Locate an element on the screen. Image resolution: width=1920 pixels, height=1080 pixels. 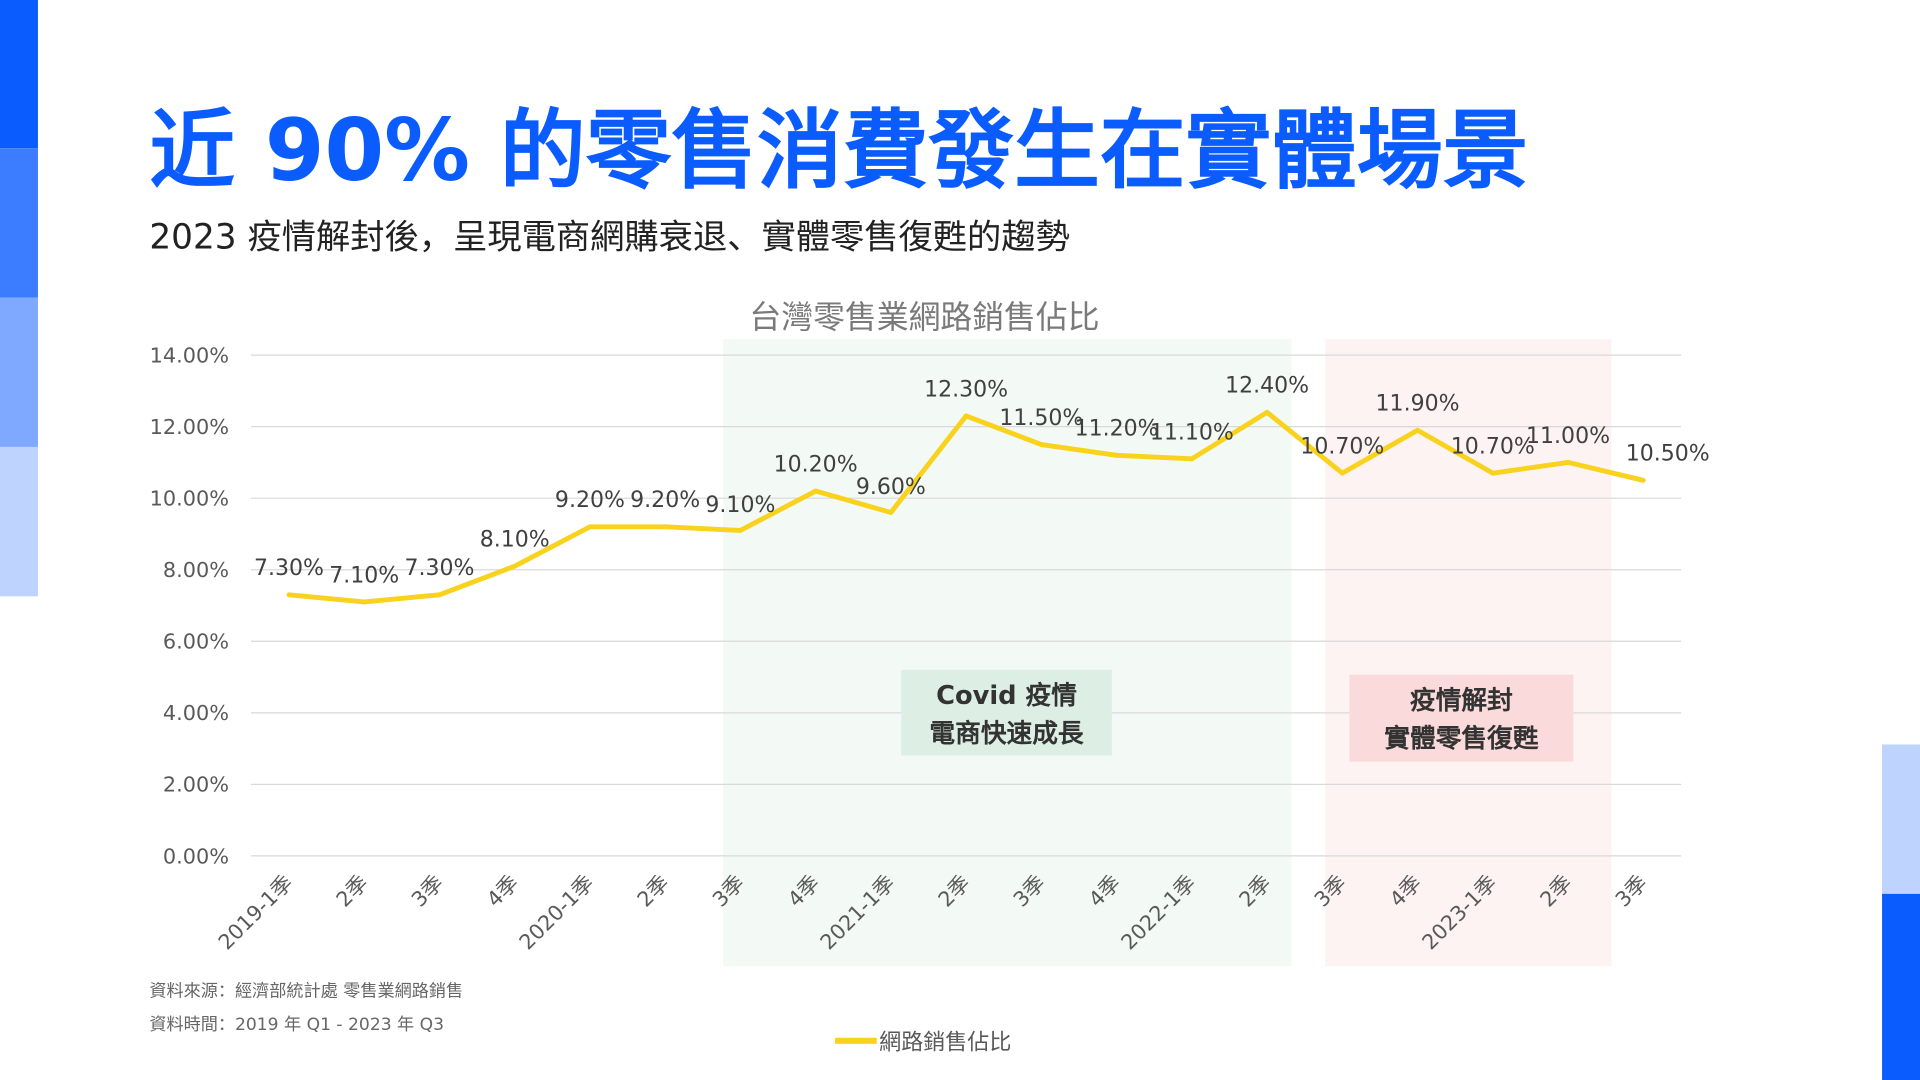
annotation-shade is located at coordinates (1468, 653).